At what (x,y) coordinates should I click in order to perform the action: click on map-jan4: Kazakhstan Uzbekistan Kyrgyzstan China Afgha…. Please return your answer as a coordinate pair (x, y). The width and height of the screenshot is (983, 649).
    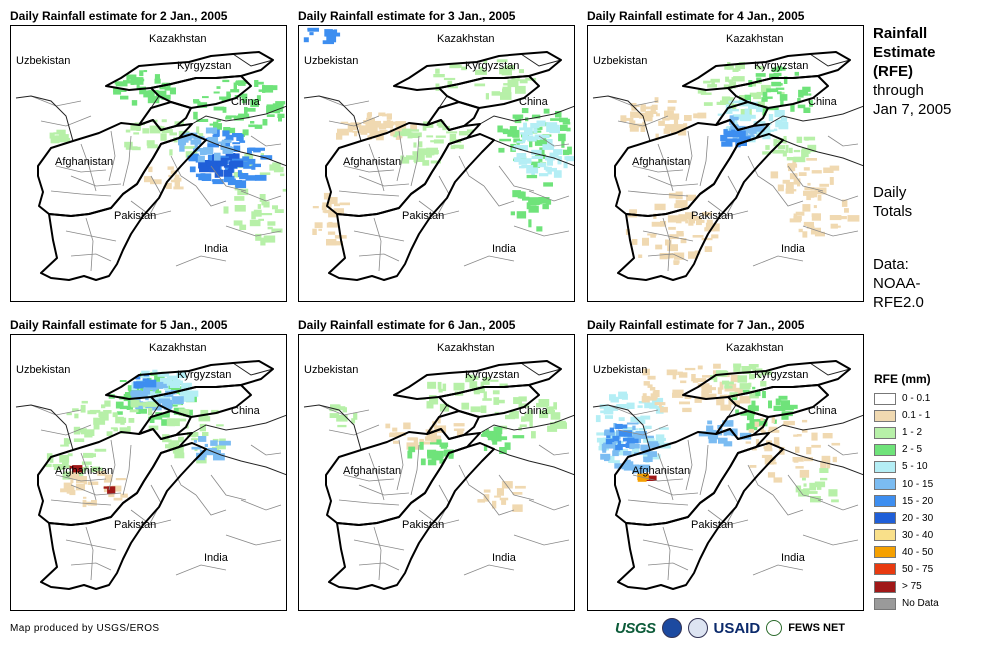
    Looking at the image, I should click on (725, 163).